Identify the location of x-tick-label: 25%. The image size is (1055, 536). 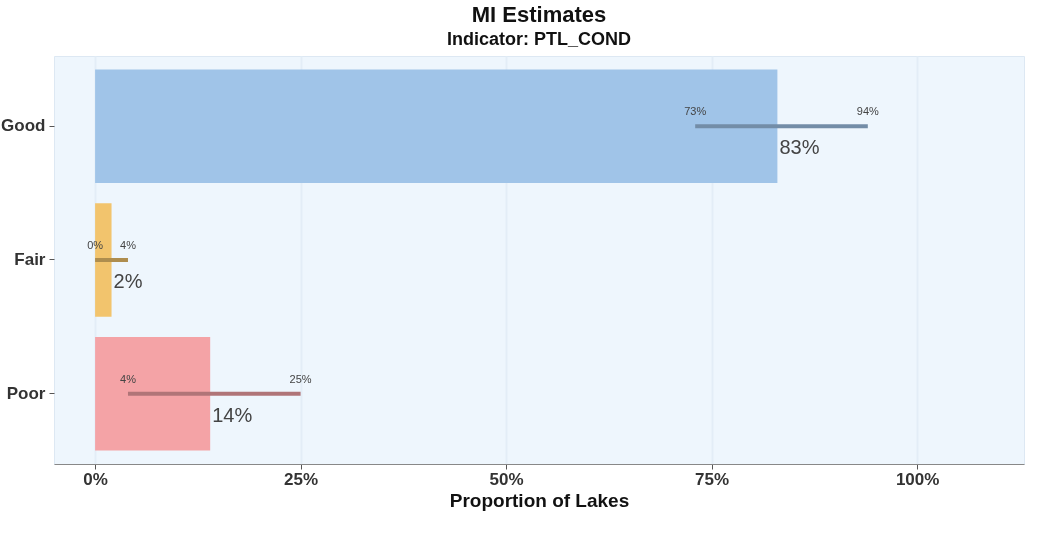
(301, 479).